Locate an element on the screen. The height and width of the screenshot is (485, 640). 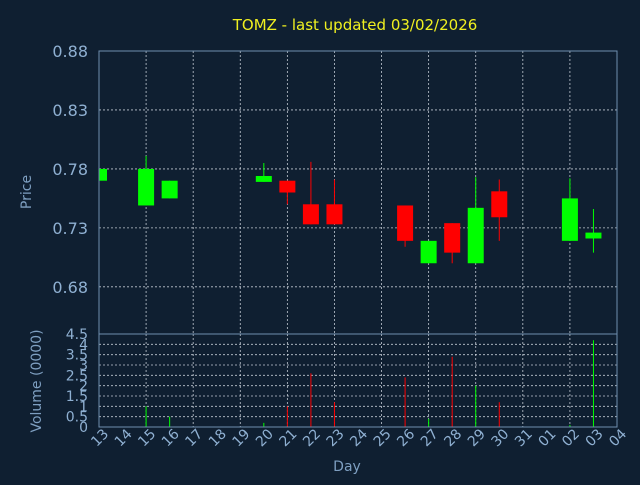
x-tick-label-14: 14 is located at coordinates (124, 438).